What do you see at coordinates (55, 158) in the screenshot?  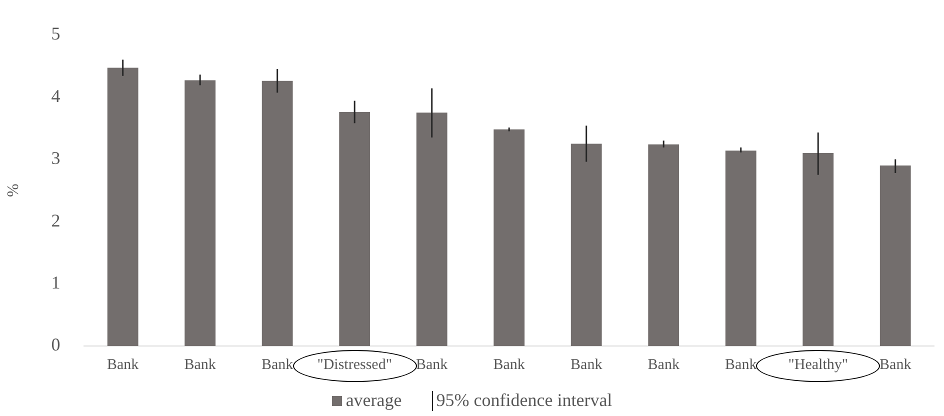 I see `y-tick-label: 3` at bounding box center [55, 158].